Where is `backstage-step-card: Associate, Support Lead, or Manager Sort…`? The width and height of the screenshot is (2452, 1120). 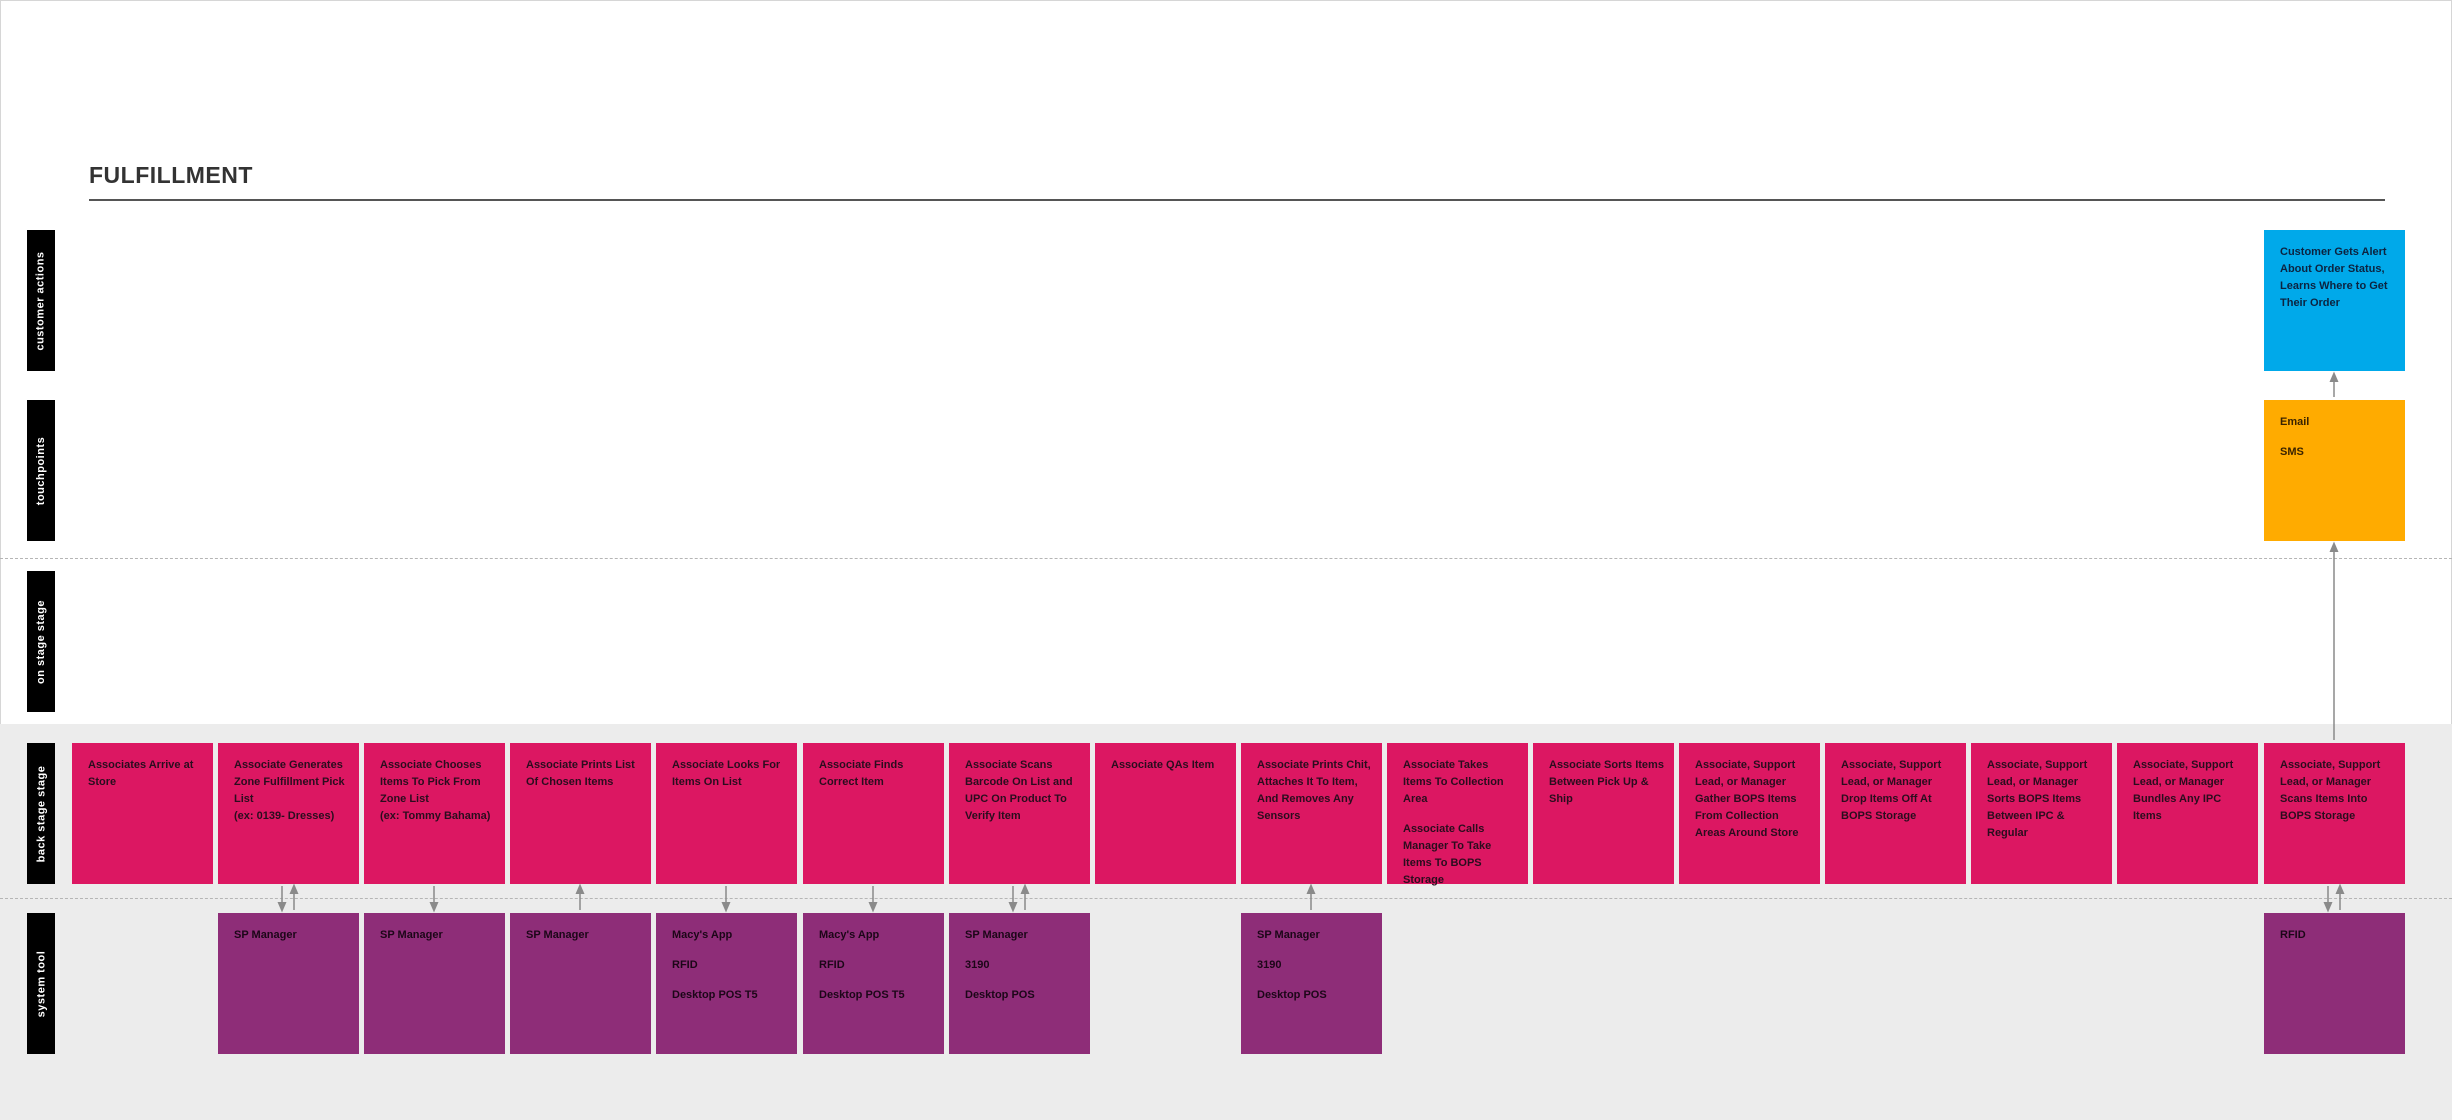 backstage-step-card: Associate, Support Lead, or Manager Sort… is located at coordinates (2041, 813).